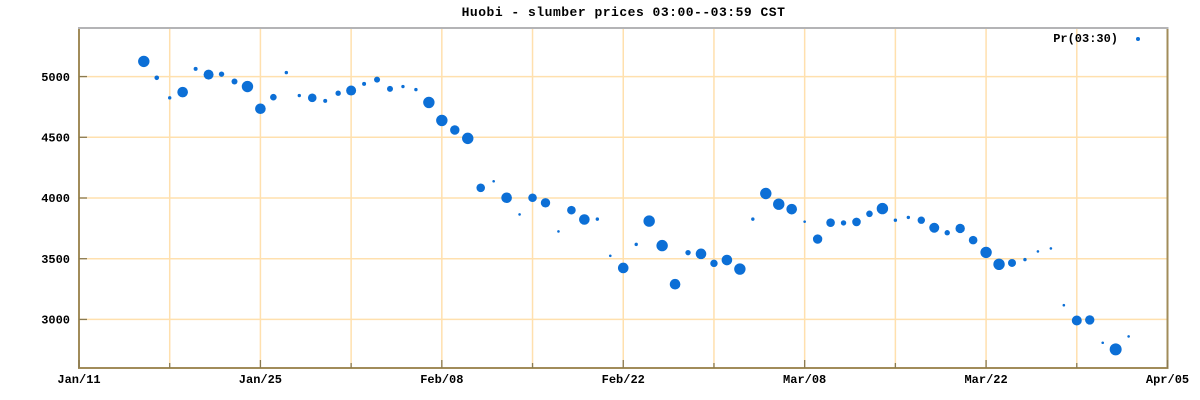  I want to click on y-tick-label: 3500, so click(55, 260).